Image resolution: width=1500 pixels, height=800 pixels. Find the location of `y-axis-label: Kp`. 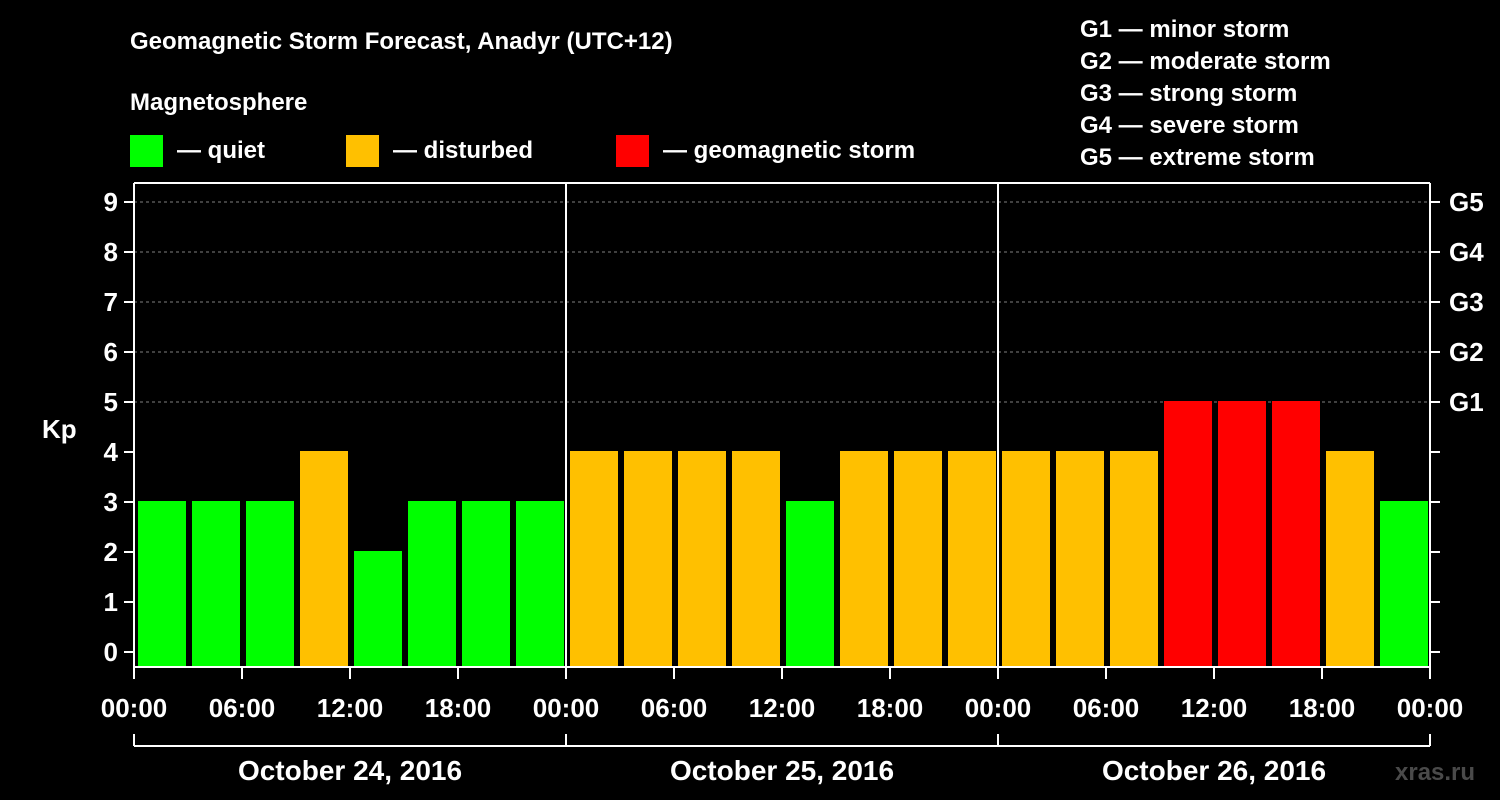

y-axis-label: Kp is located at coordinates (59, 429).